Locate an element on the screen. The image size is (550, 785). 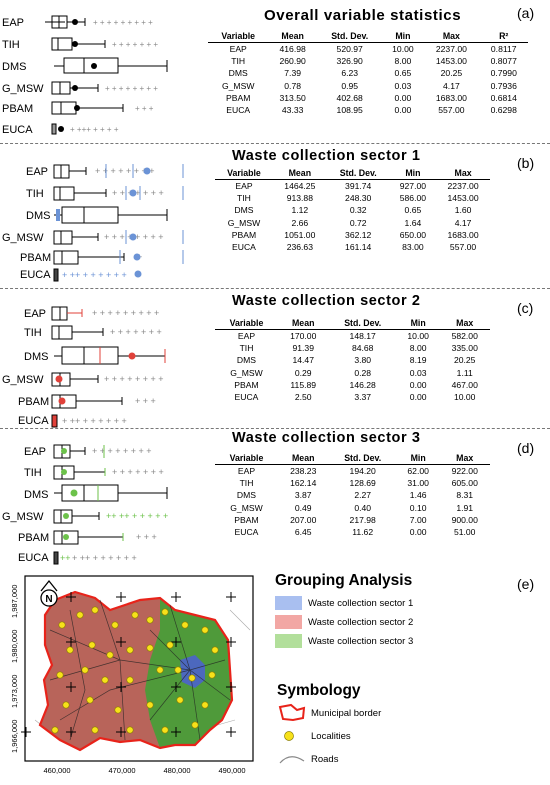
cell: 0.65 is located at coordinates (403, 73).